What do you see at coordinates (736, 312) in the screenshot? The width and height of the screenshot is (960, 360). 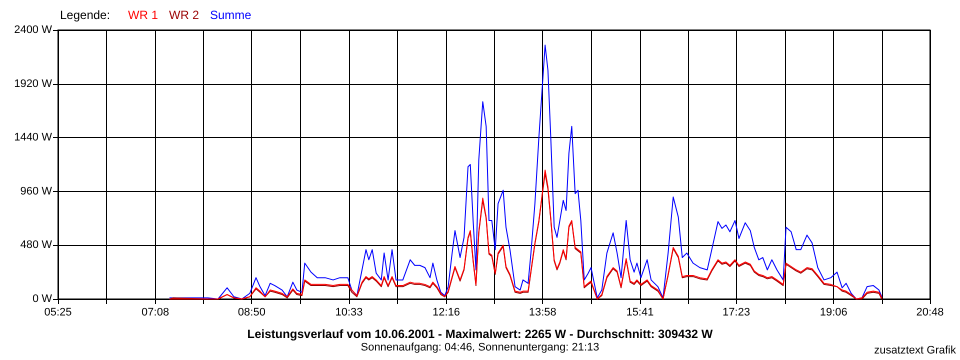 I see `x-tick-label: 17:23` at bounding box center [736, 312].